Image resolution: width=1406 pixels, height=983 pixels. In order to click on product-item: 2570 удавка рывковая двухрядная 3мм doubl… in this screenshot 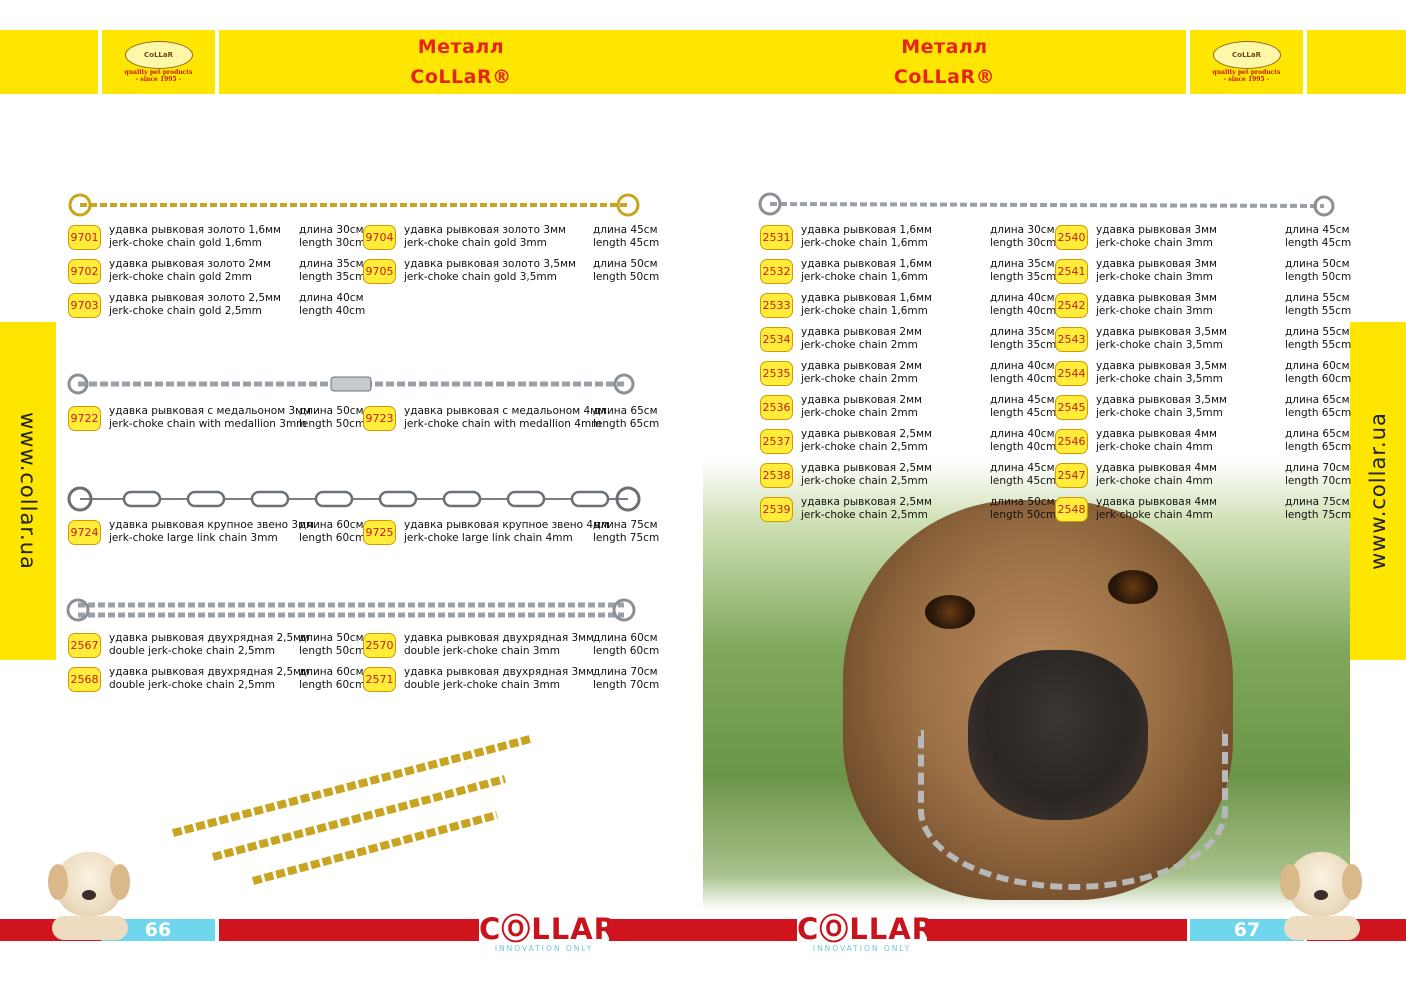, I will do `click(511, 647)`.